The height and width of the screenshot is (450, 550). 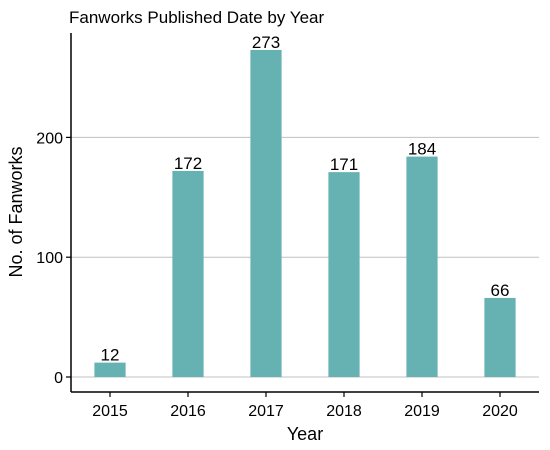 What do you see at coordinates (266, 411) in the screenshot?
I see `x-tick-label-2017: 2017` at bounding box center [266, 411].